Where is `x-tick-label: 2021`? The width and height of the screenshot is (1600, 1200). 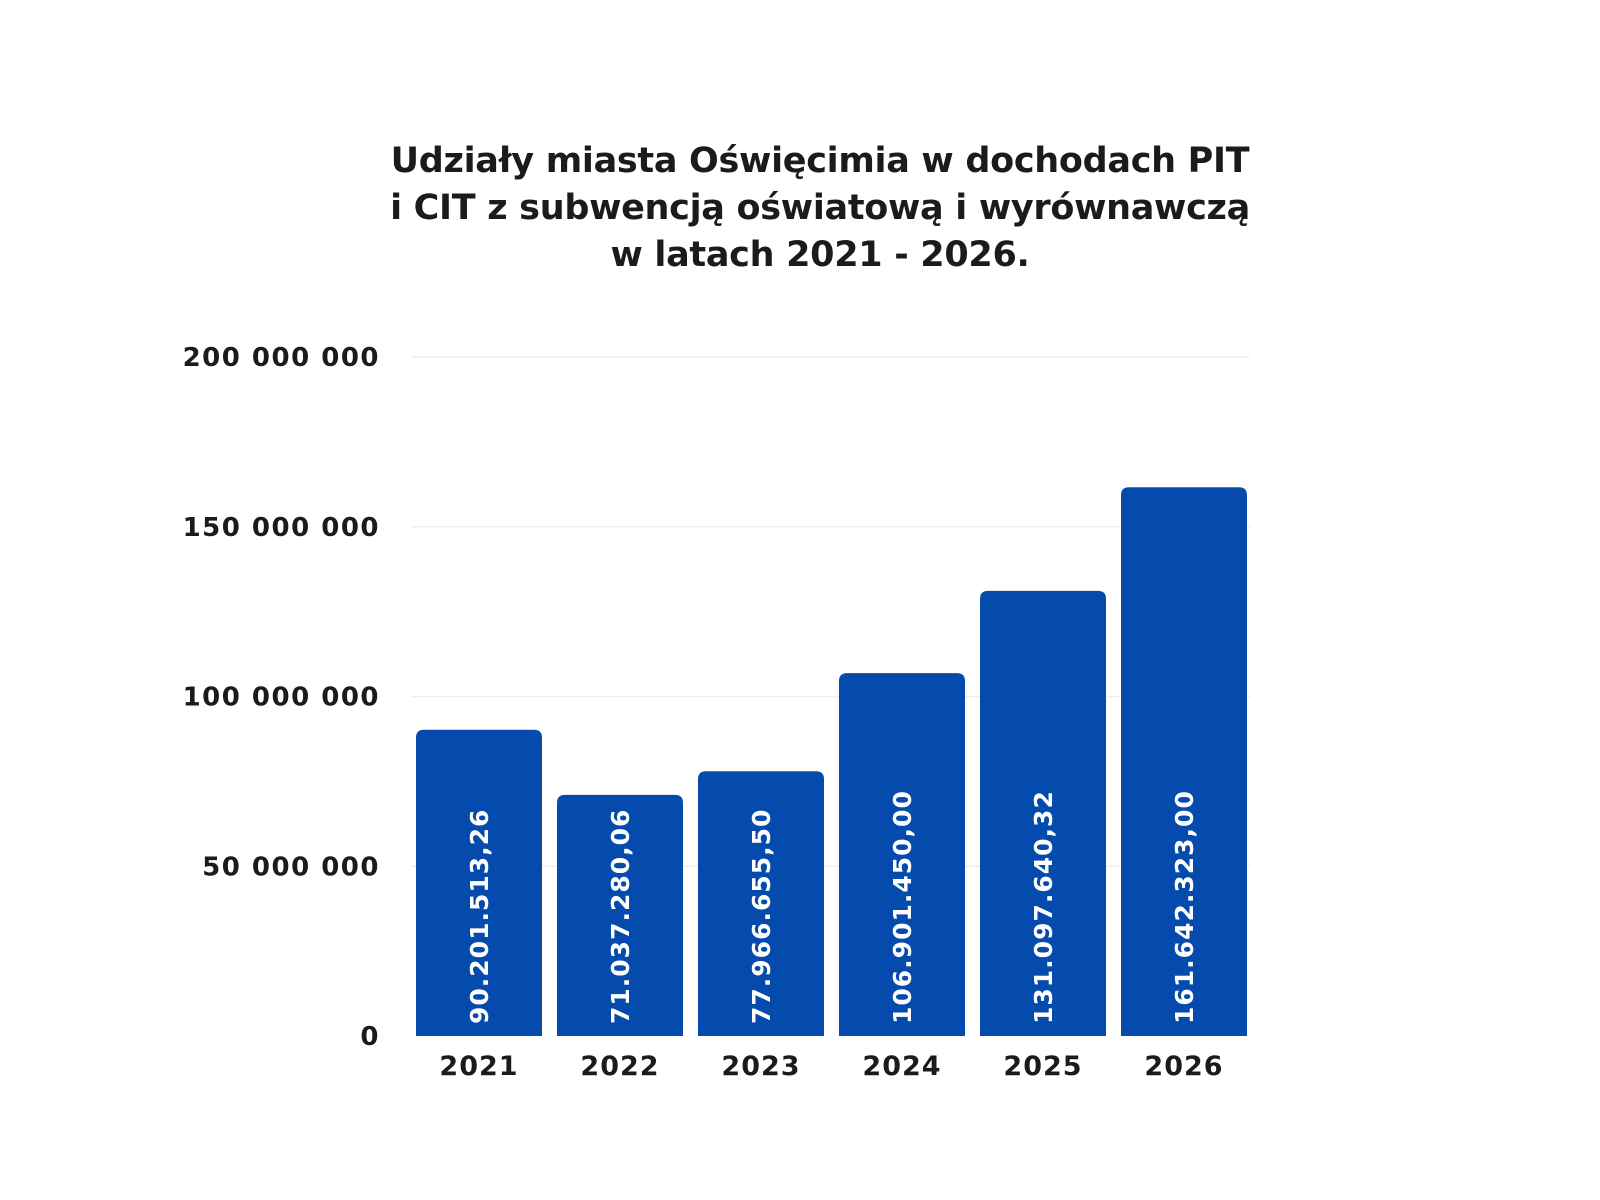 x-tick-label: 2021 is located at coordinates (478, 1066).